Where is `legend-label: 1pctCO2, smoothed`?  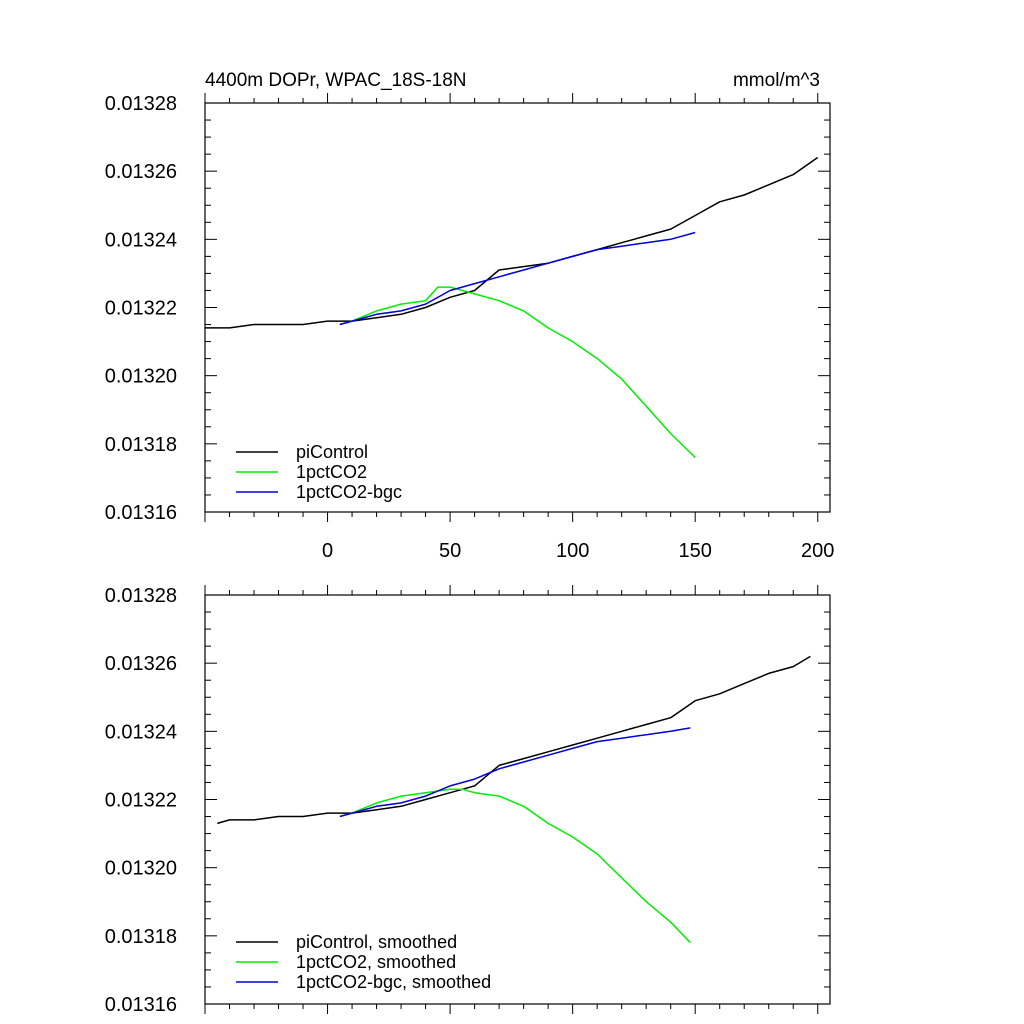
legend-label: 1pctCO2, smoothed is located at coordinates (376, 962).